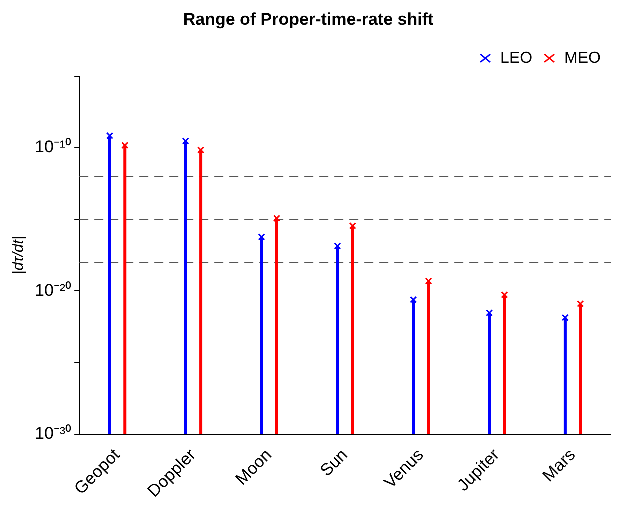  Describe the element at coordinates (53, 147) in the screenshot. I see `y-tick-label: 10⁻¹⁰` at that location.